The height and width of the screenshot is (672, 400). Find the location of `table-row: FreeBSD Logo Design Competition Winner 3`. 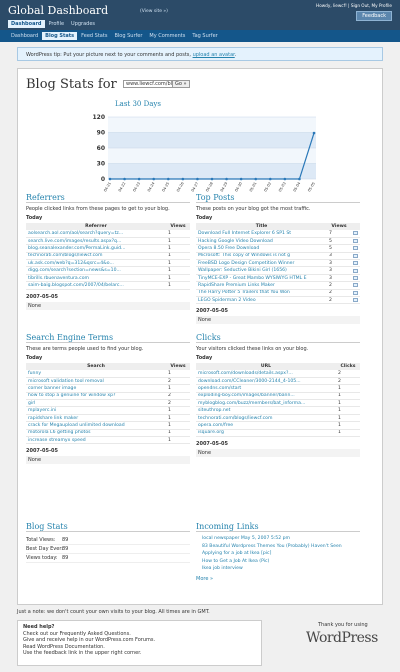

table-row: FreeBSD Logo Design Competition Winner 3 is located at coordinates (278, 263).